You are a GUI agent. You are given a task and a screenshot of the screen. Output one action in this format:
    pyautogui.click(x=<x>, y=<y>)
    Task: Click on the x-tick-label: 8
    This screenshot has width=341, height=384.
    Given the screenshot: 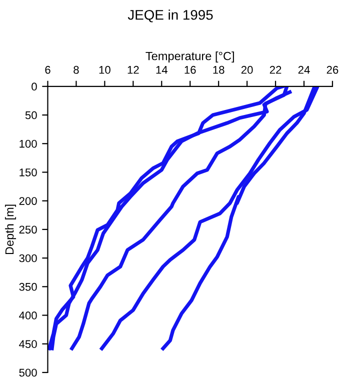 What is the action you would take?
    pyautogui.click(x=76, y=70)
    